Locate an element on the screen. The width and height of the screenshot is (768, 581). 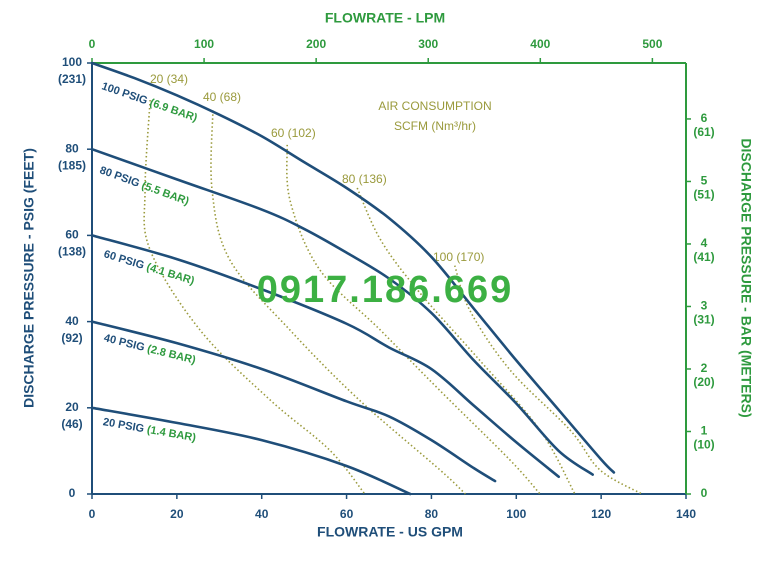
curve-name: 20 PSIG is located at coordinates (123, 425).